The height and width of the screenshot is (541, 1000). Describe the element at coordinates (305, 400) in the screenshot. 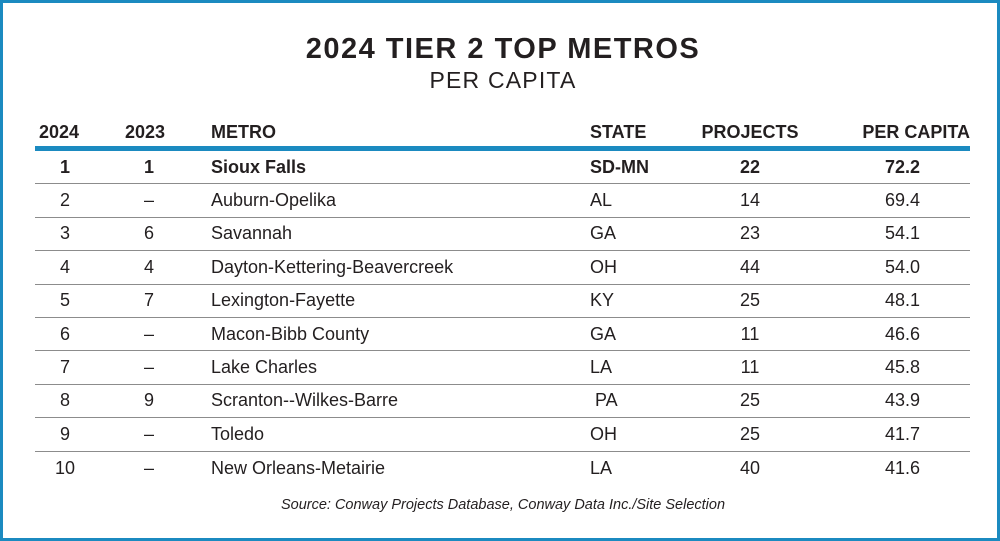

I see `metro-cell: Scranton--Wilkes-Barre` at that location.